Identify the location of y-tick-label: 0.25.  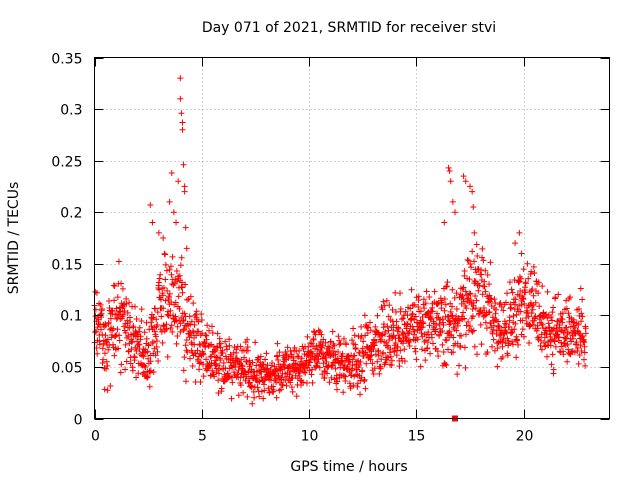
(66, 163).